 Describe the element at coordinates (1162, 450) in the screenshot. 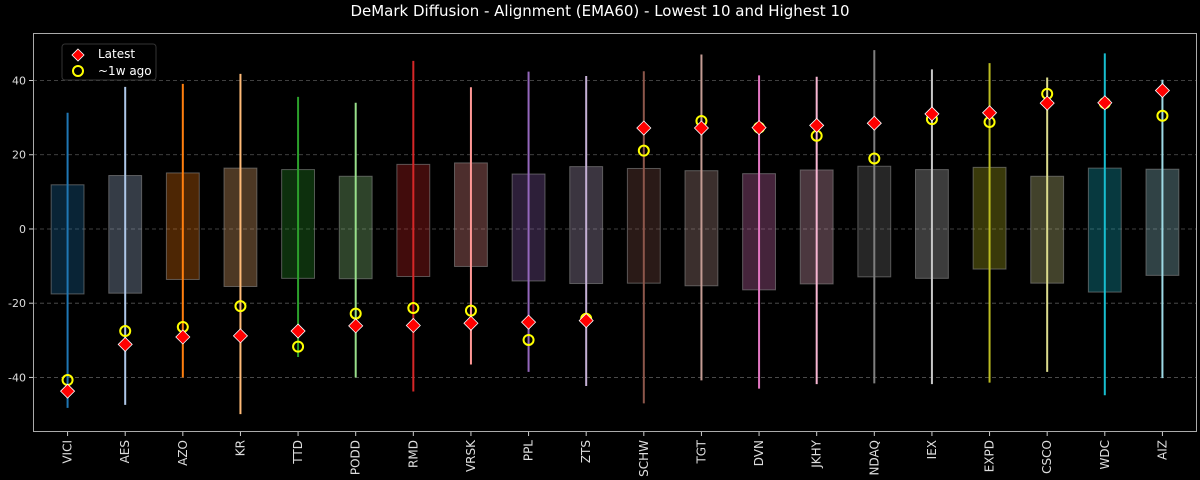

I see `x-tick-label: AIZ` at that location.